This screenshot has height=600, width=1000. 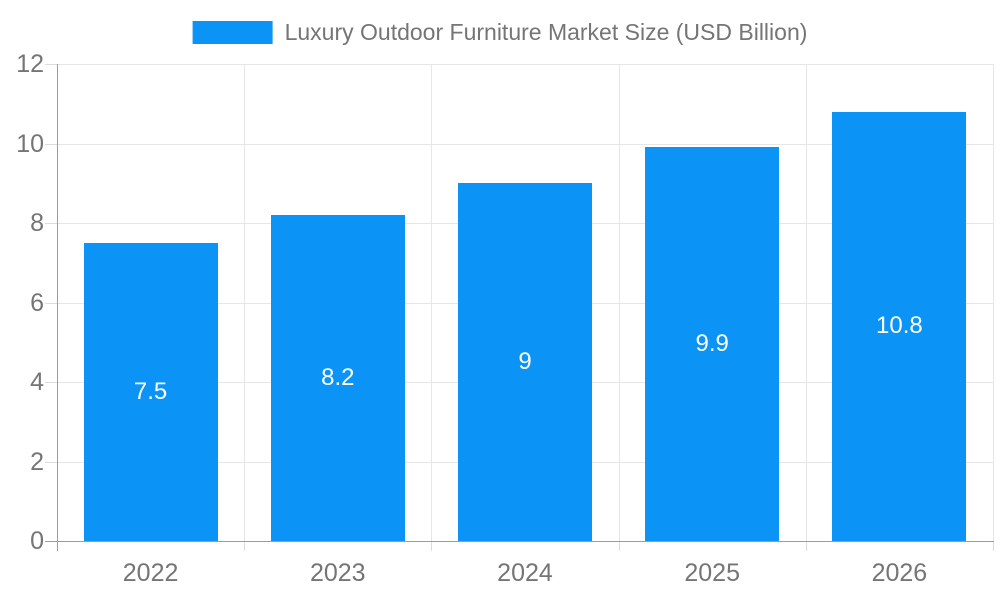 I want to click on bar-value-label: 9.9, so click(x=712, y=344).